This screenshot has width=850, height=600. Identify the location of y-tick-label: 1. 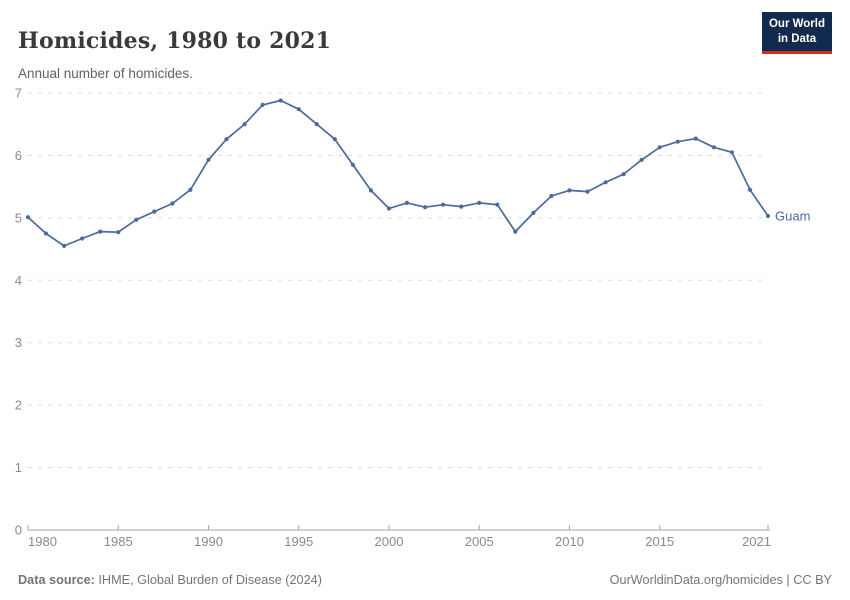
(18, 467).